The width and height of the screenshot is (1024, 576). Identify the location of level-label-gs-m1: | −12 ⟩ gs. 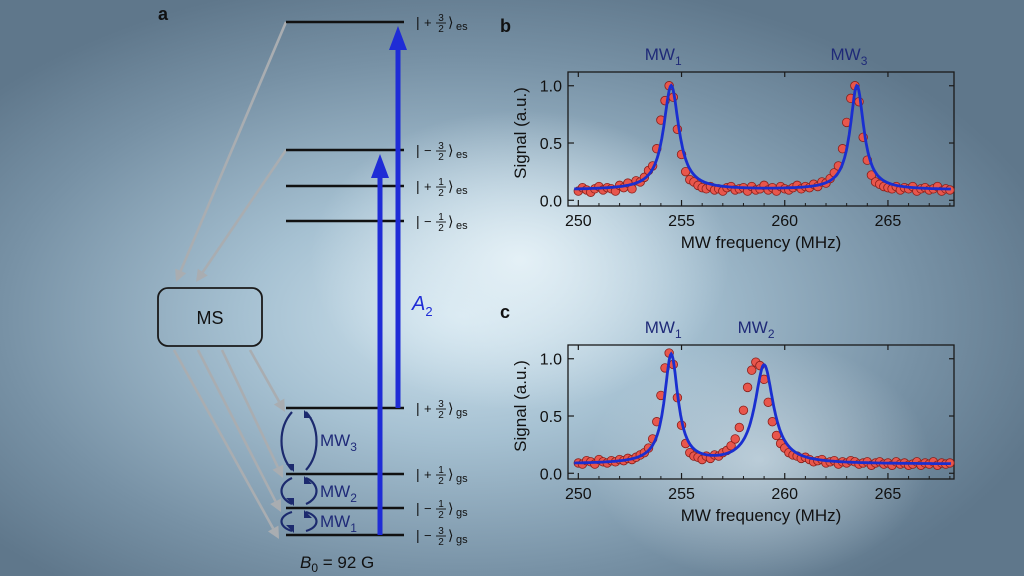
(442, 510).